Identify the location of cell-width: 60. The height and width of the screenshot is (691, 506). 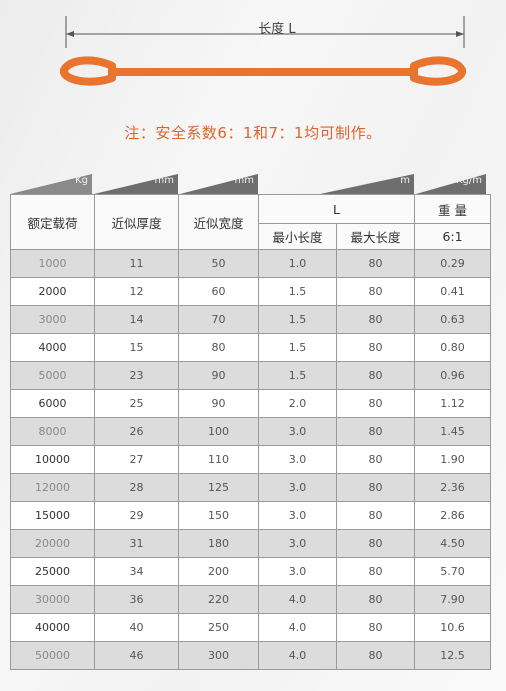
(218, 291).